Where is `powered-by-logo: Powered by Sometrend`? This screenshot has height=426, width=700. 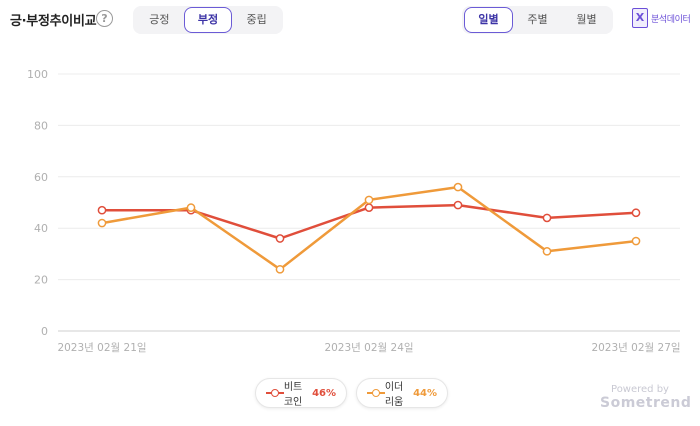 powered-by-logo: Powered by Sometrend is located at coordinates (646, 397).